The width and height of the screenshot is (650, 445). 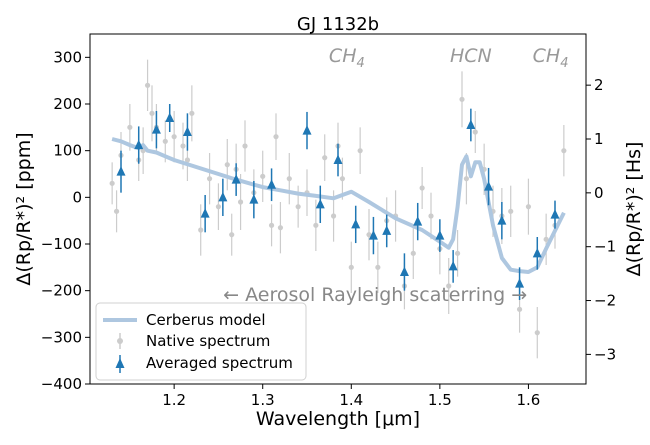 I want to click on rayleigh-annotation: ← Aerosol Rayleigh scaterring →, so click(x=375, y=295).